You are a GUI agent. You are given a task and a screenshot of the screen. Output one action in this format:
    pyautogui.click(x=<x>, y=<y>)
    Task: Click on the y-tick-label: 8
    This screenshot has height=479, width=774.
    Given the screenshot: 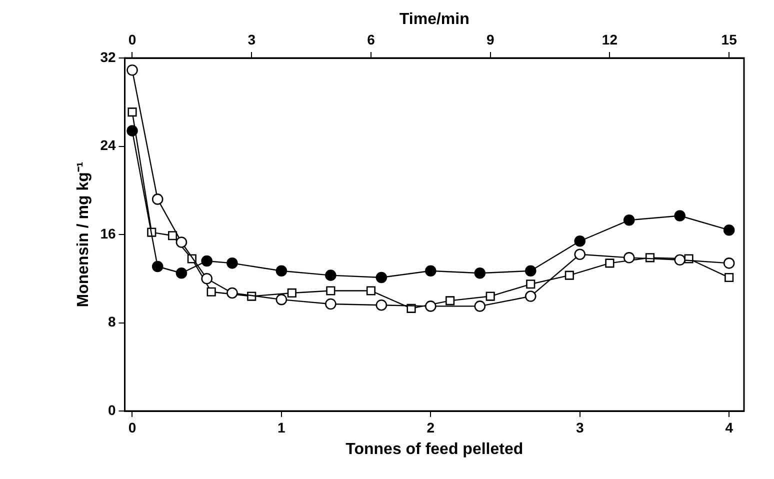 What is the action you would take?
    pyautogui.click(x=112, y=322)
    